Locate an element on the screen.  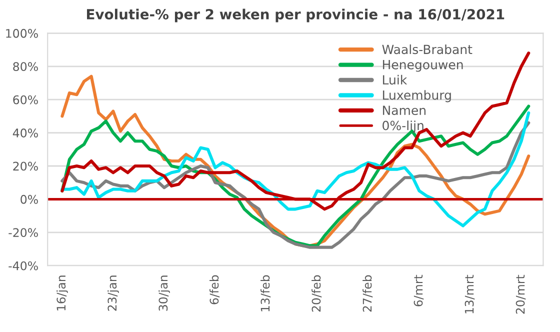
legend-label: Namen is located at coordinates (404, 111).